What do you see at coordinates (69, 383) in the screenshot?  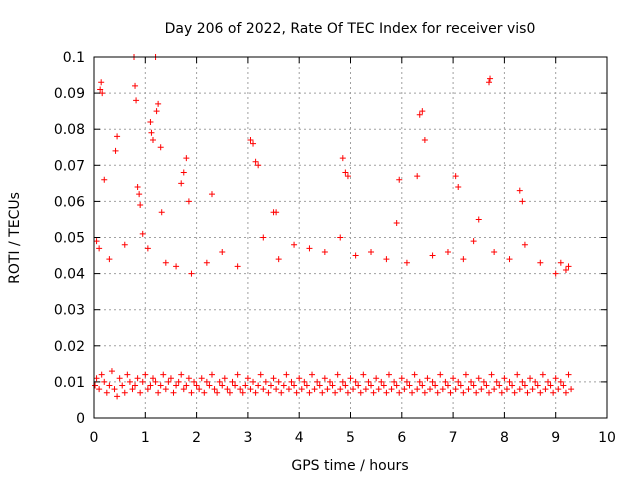 I see `y-tick-label: 0.01` at bounding box center [69, 383].